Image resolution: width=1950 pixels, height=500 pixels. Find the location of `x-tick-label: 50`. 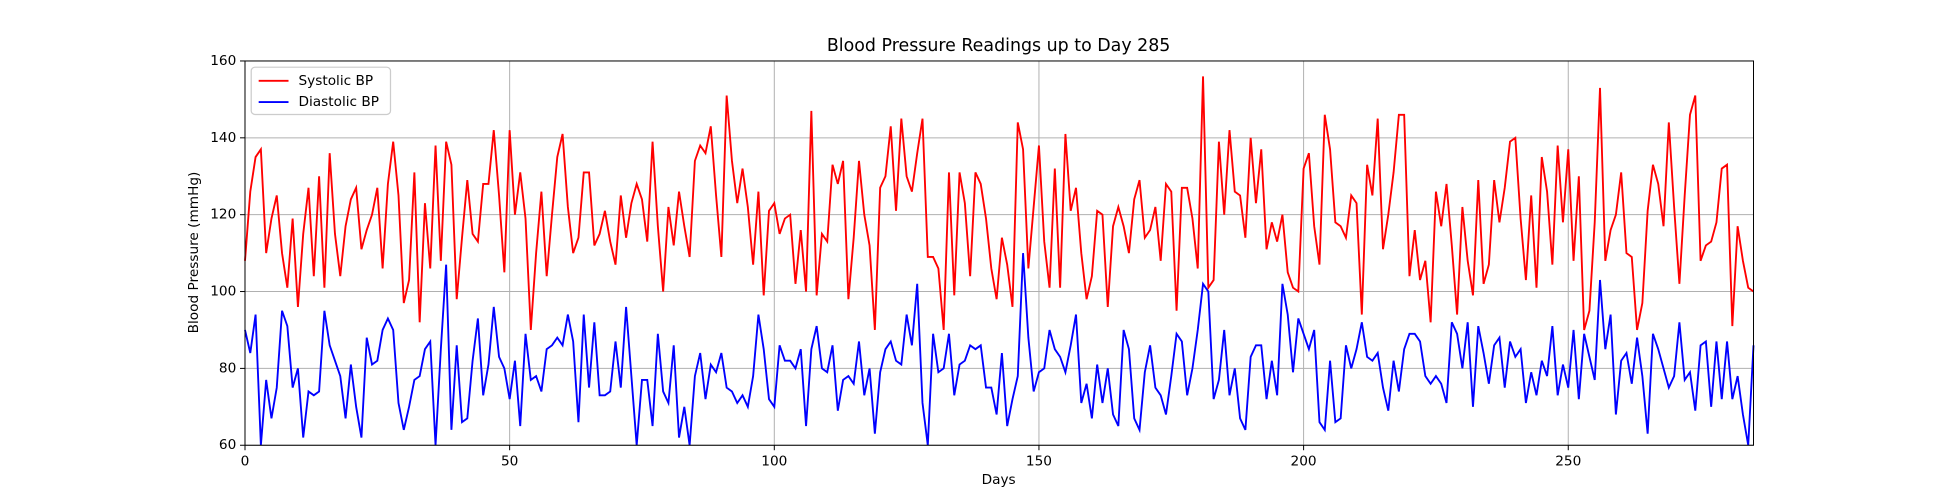

x-tick-label: 50 is located at coordinates (509, 461).